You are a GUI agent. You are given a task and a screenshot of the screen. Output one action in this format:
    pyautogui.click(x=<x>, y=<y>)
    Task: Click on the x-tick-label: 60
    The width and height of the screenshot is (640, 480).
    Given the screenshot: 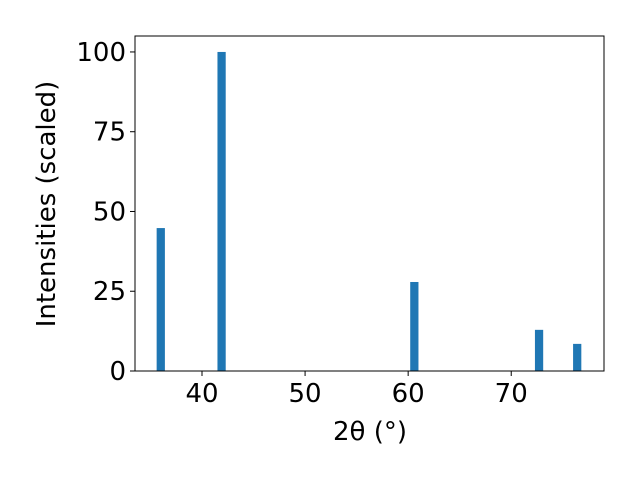 What is the action you would take?
    pyautogui.click(x=408, y=394)
    